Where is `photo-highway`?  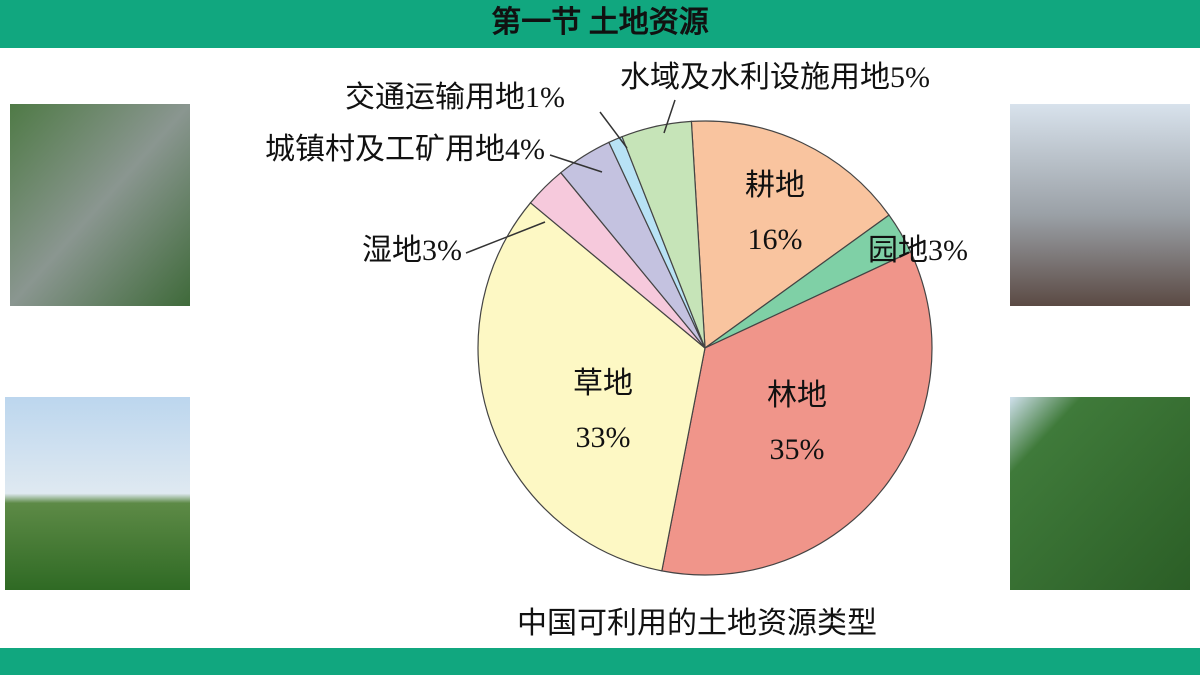
photo-highway is located at coordinates (100, 205).